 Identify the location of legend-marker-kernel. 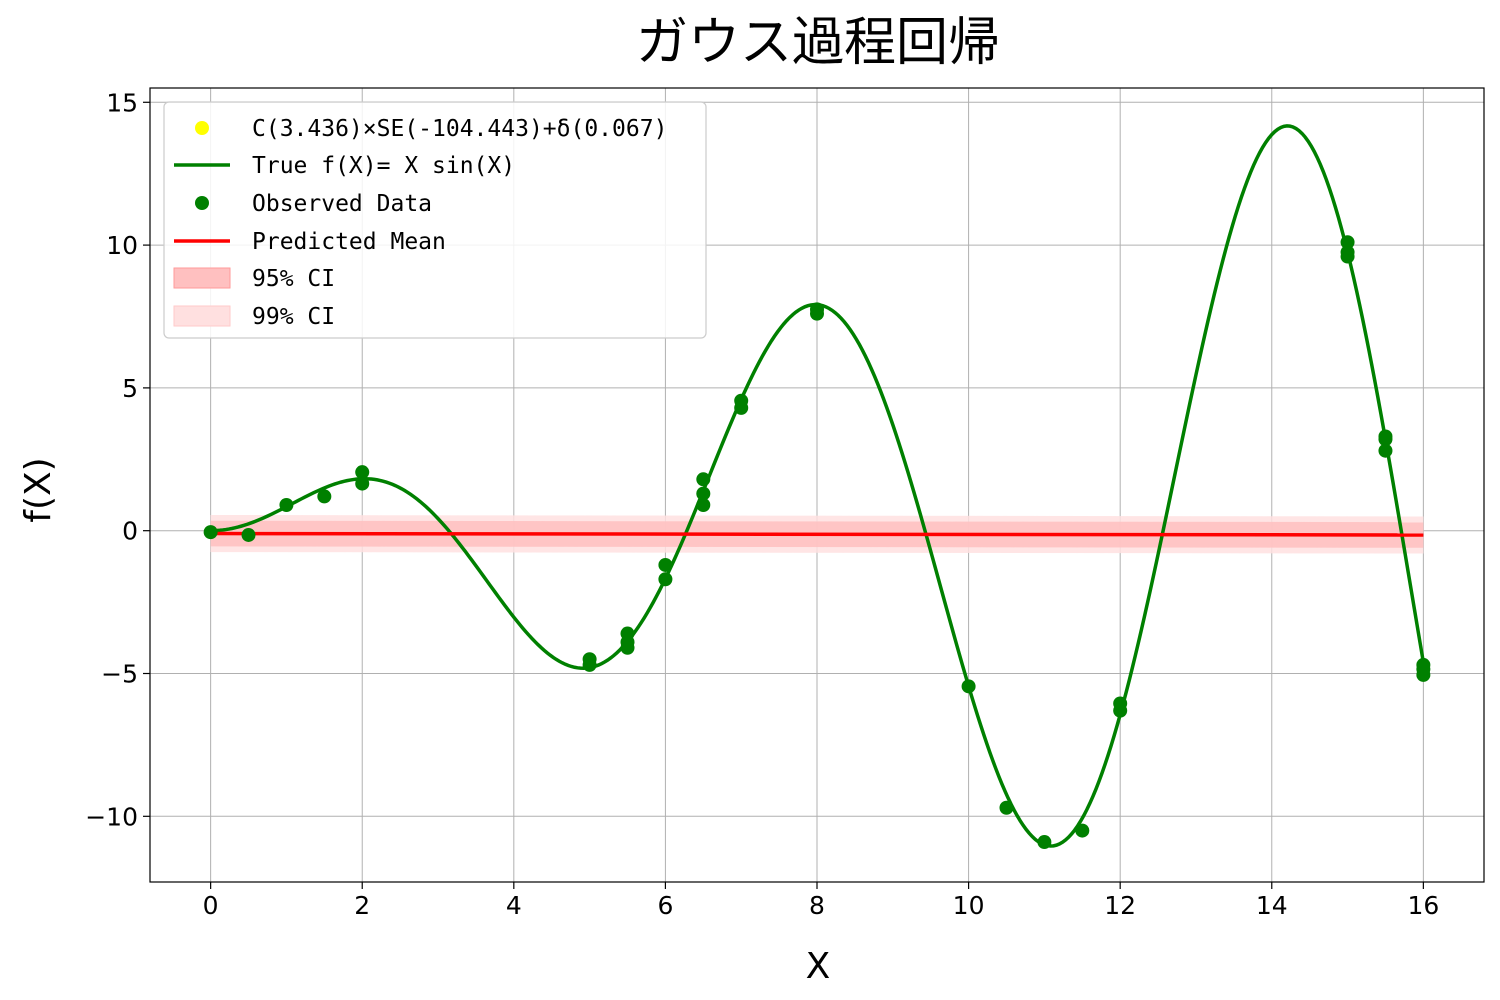
(202, 128).